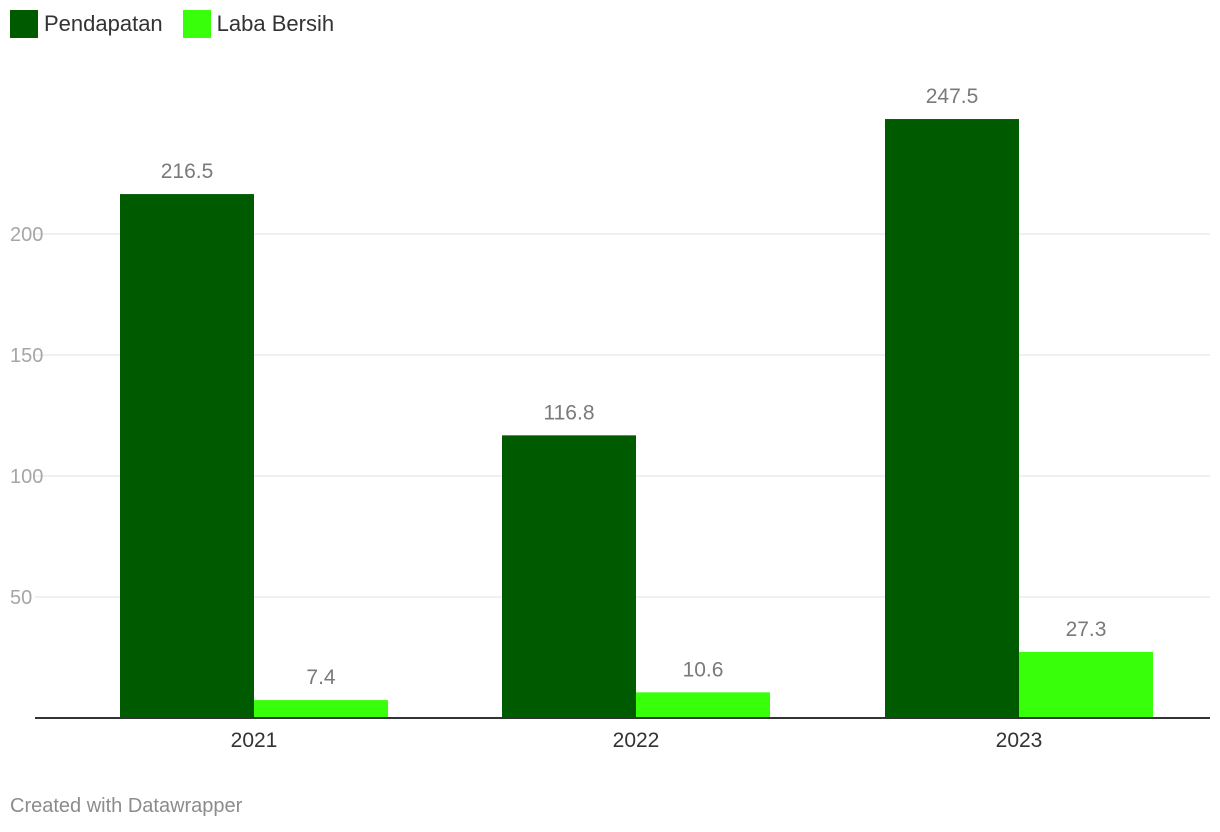  What do you see at coordinates (21, 598) in the screenshot?
I see `y-tick-label-50: 50` at bounding box center [21, 598].